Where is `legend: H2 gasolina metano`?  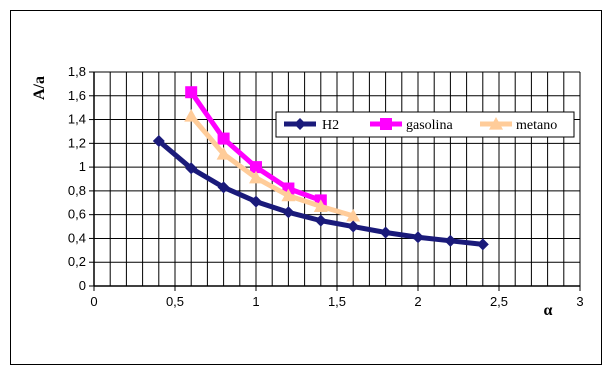 legend: H2 gasolina metano is located at coordinates (425, 124).